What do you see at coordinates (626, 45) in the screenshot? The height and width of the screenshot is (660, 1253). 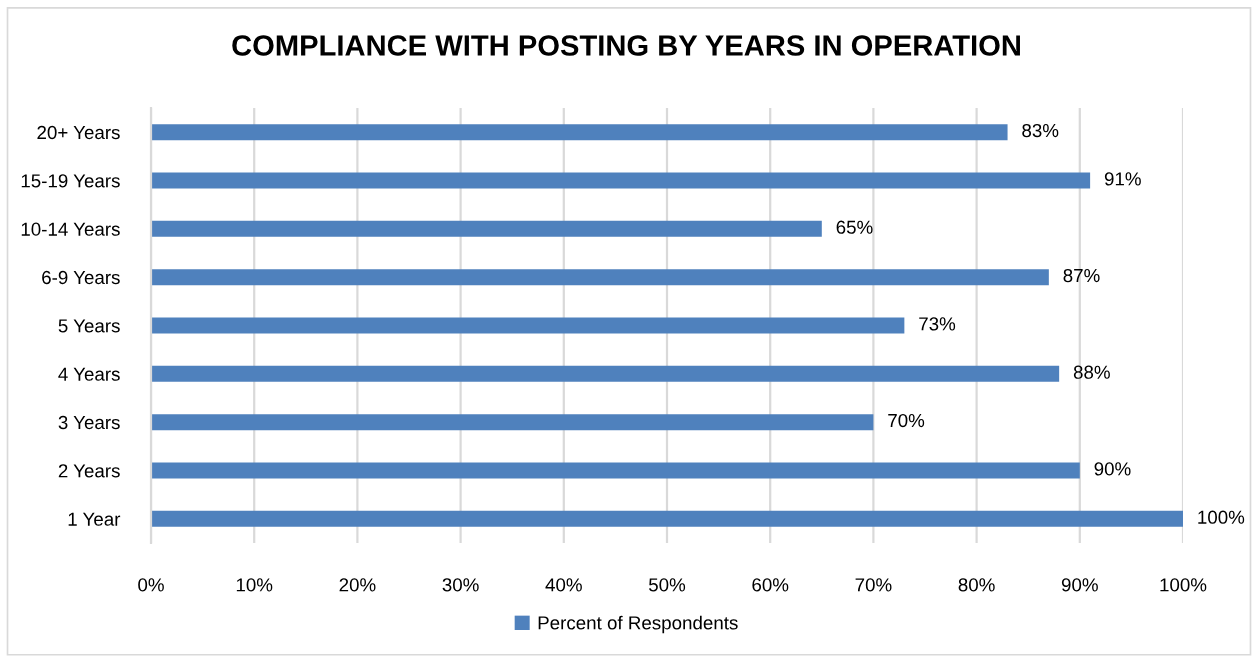 I see `chart-title: COMPLIANCE WITH POSTING BY YEARS IN OPERATION` at bounding box center [626, 45].